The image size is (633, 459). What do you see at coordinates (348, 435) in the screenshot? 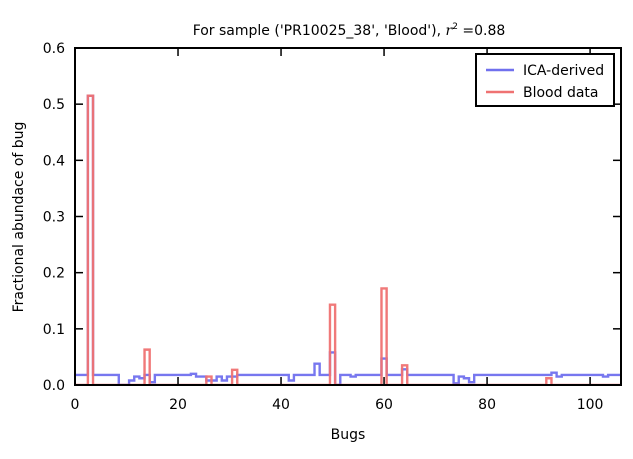
I see `x-axis-label: Bugs` at bounding box center [348, 435].